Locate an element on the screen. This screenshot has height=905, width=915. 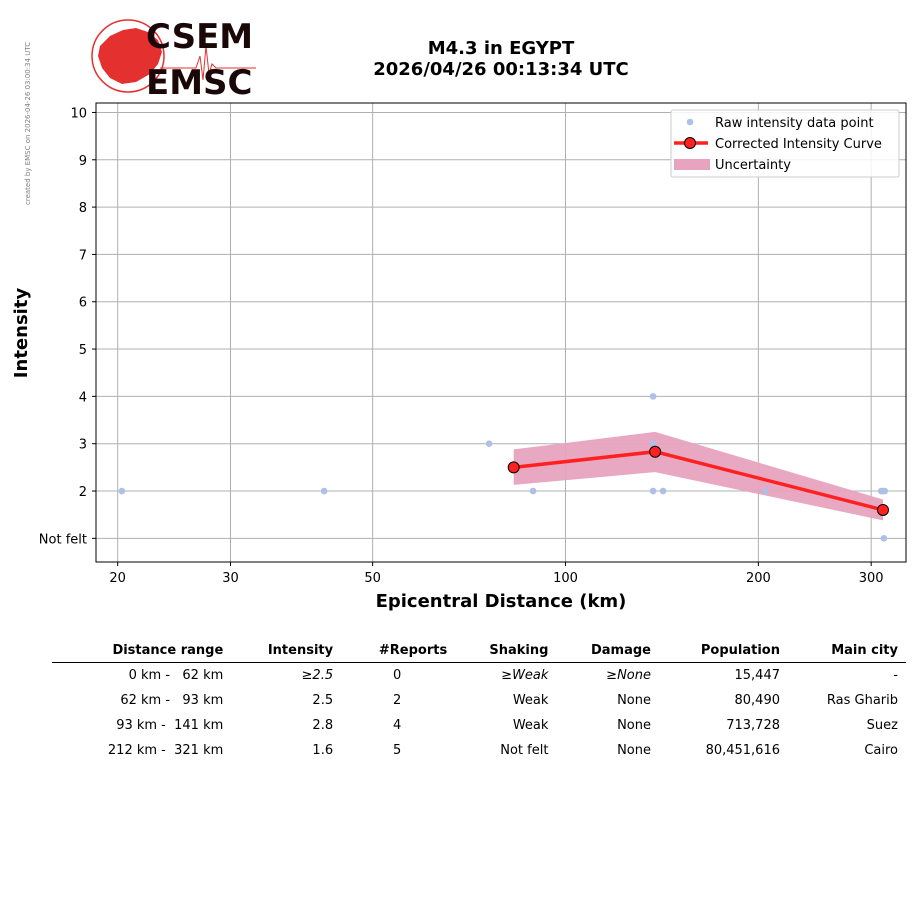
header-damage: Damage is located at coordinates (607, 651).